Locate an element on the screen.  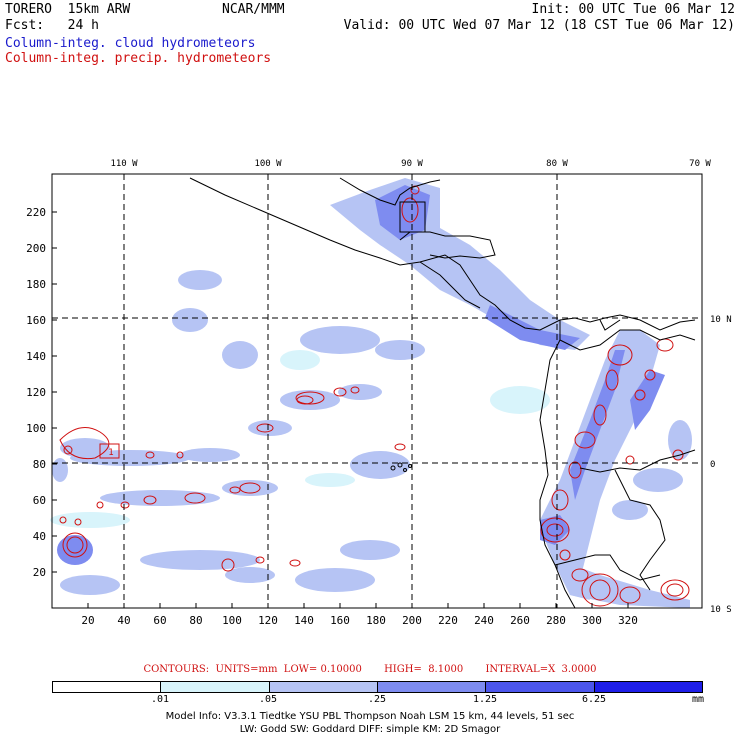
y-tick-label: 220 is located at coordinates (36, 212).